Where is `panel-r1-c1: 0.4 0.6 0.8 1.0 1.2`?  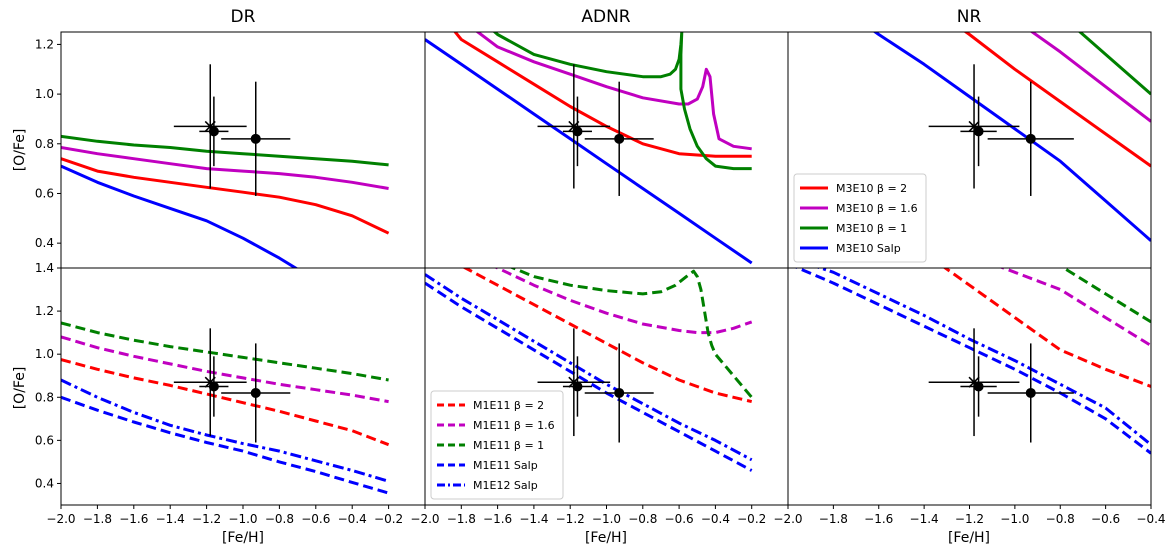 panel-r1-c1: 0.4 0.6 0.8 1.0 1.2 is located at coordinates (230, 150).